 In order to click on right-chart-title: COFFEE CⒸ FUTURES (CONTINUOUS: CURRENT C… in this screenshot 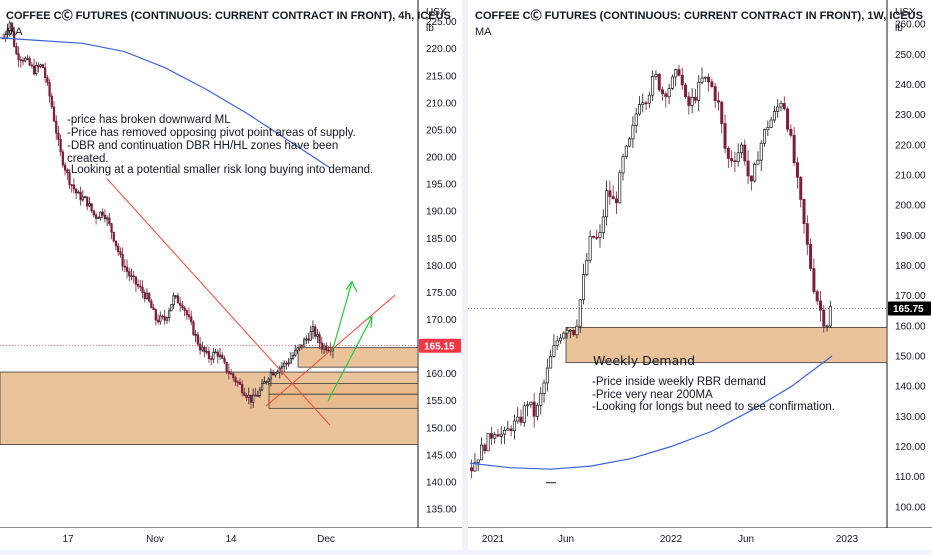, I will do `click(699, 15)`.